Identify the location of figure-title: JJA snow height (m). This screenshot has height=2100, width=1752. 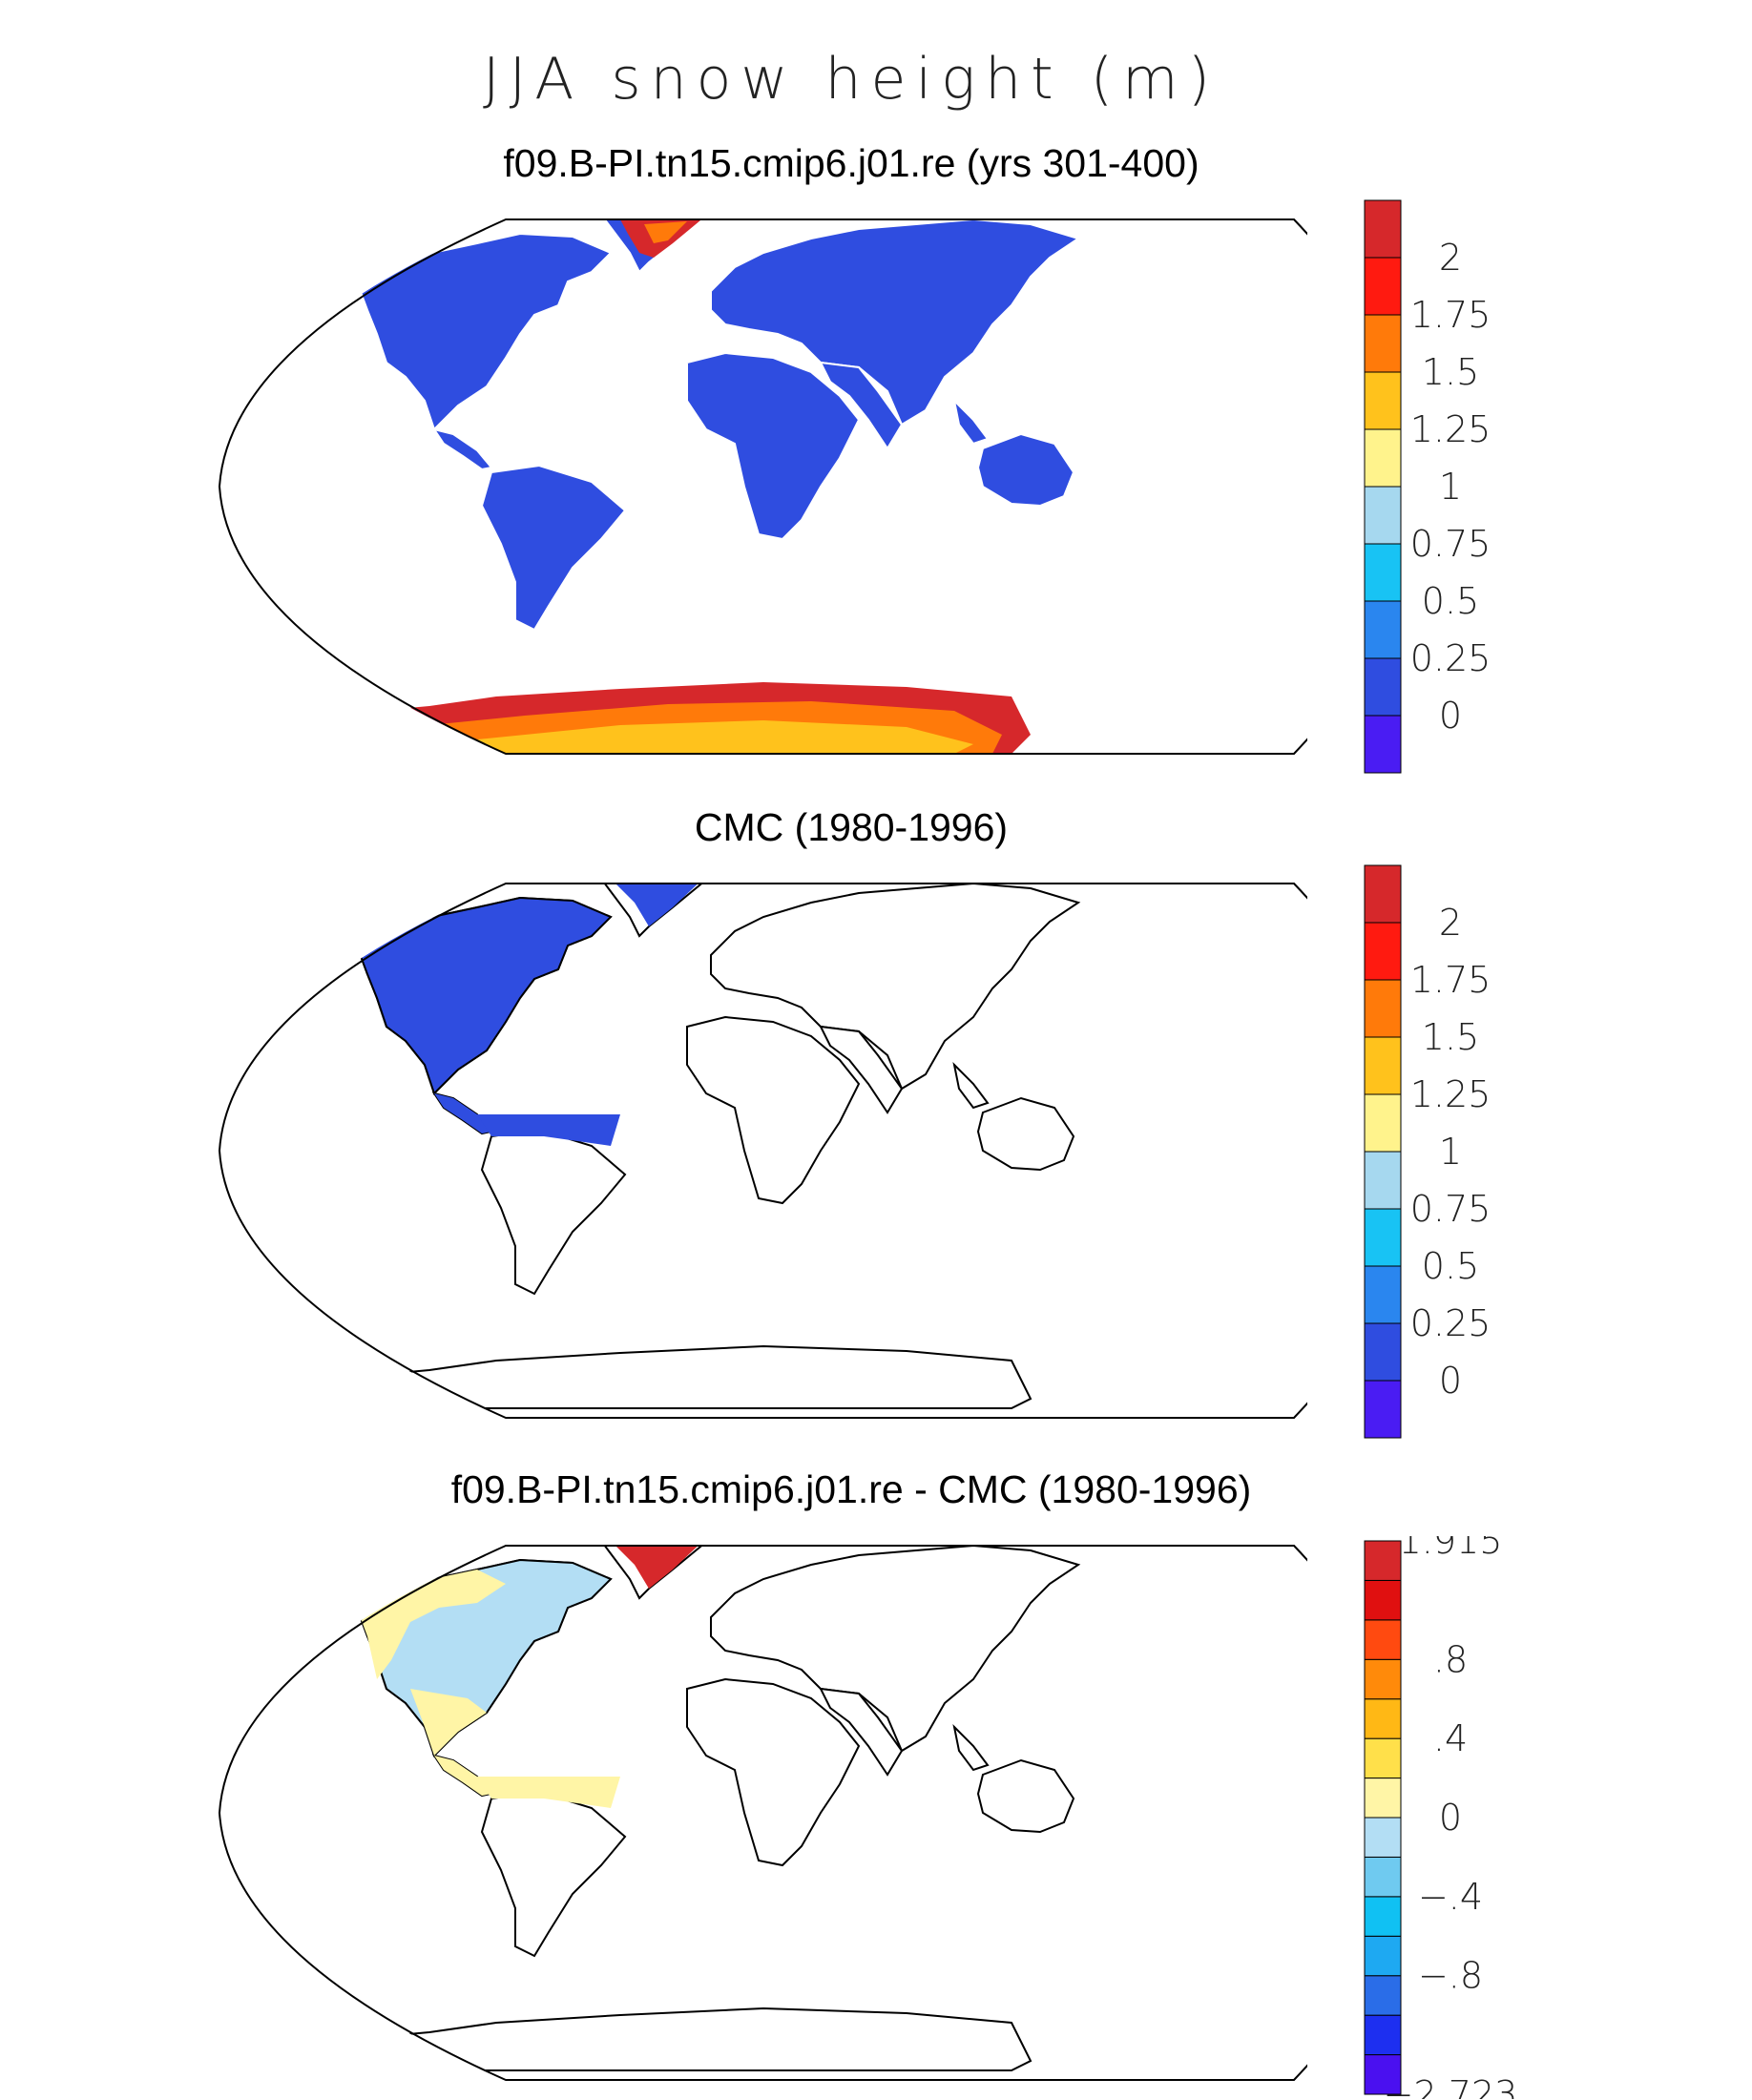
(851, 80).